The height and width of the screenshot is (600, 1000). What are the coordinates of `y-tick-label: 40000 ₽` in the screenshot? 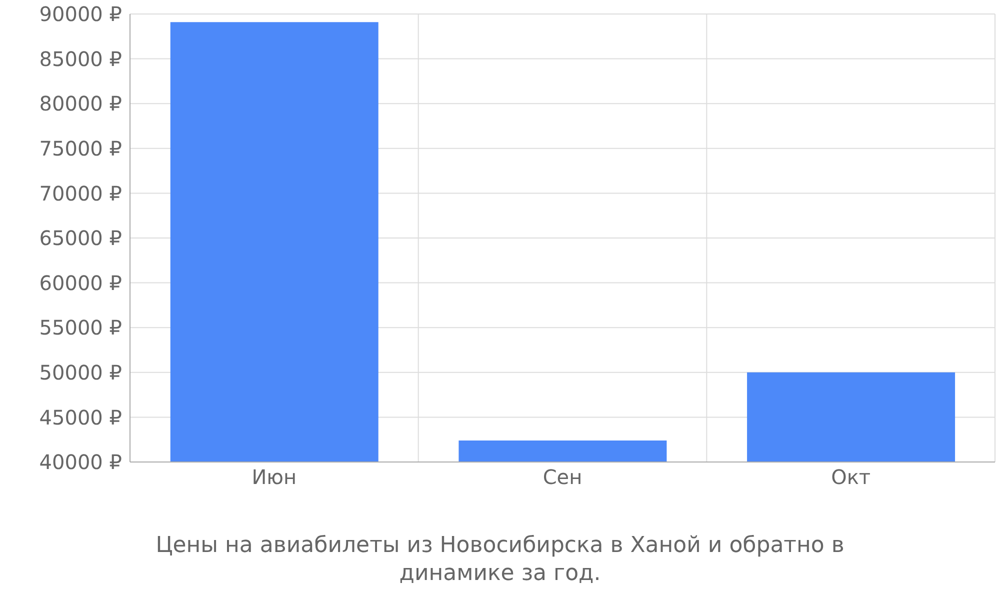 It's located at (80, 462).